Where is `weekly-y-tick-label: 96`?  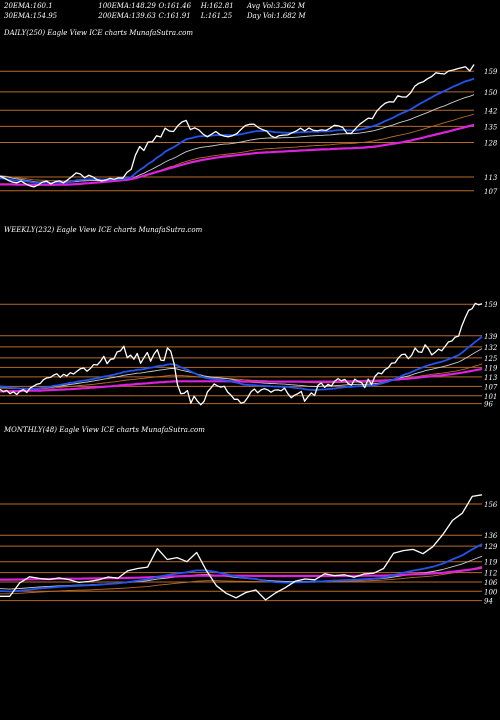 weekly-y-tick-label: 96 is located at coordinates (488, 405).